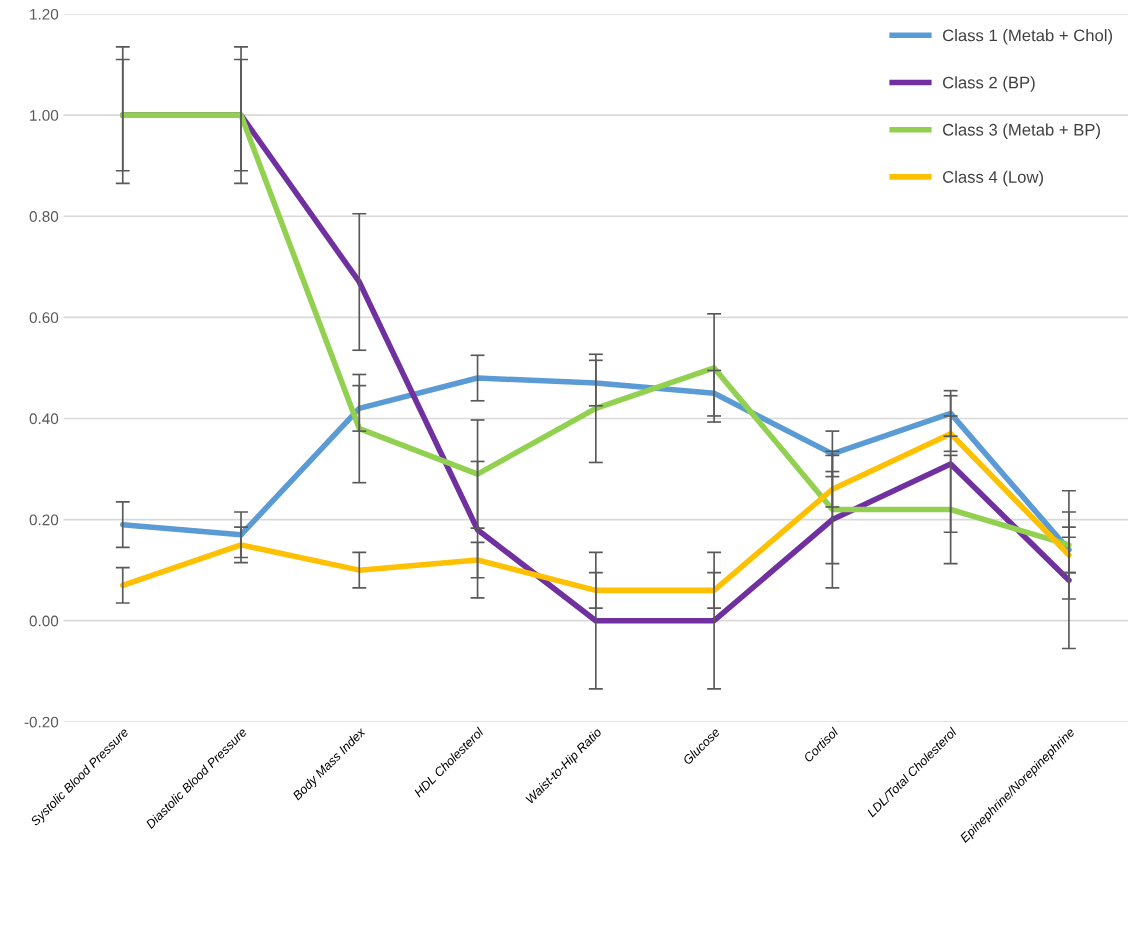  Describe the element at coordinates (44, 14) in the screenshot. I see `y-tick-label: 1.20` at that location.